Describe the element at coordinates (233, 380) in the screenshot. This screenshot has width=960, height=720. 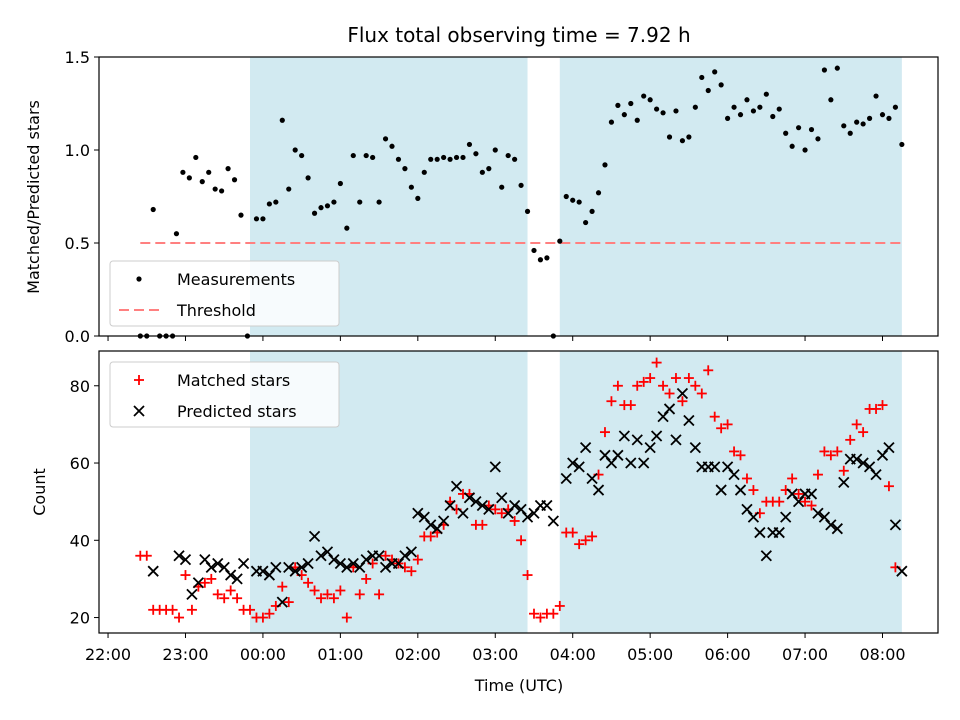
I see `legend-label: Matched stars` at that location.